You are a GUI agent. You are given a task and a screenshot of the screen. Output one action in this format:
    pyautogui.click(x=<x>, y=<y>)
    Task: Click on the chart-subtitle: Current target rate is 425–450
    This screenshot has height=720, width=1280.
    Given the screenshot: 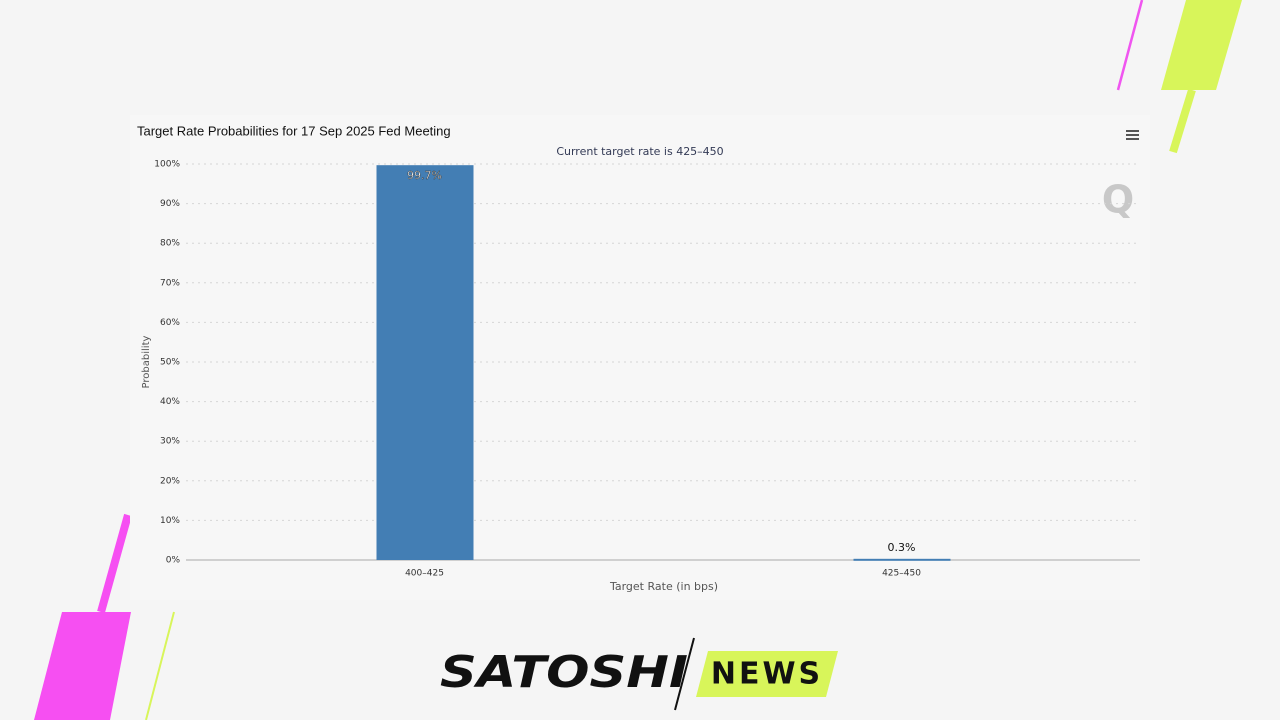 What is the action you would take?
    pyautogui.click(x=639, y=151)
    